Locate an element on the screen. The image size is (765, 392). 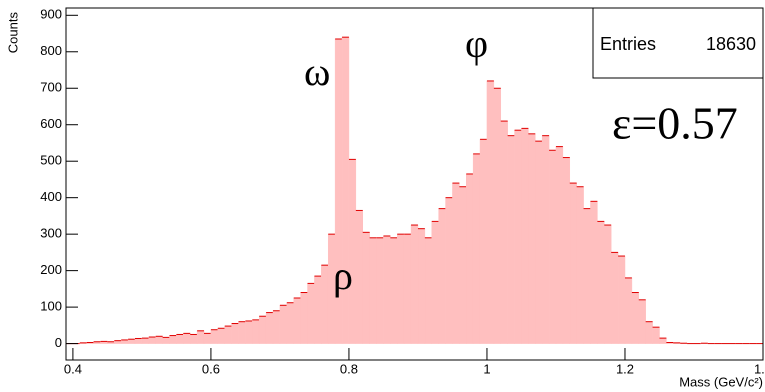
y-tick-label: 900 is located at coordinates (51, 14).